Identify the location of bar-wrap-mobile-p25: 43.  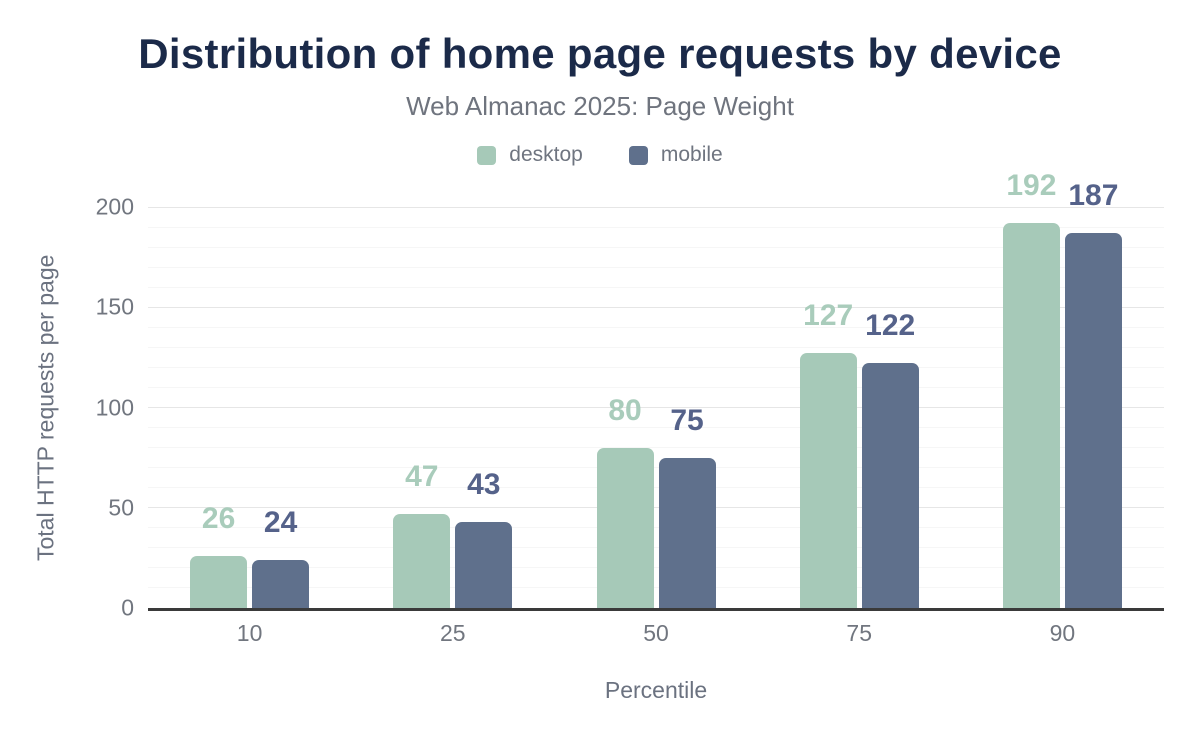
(484, 538).